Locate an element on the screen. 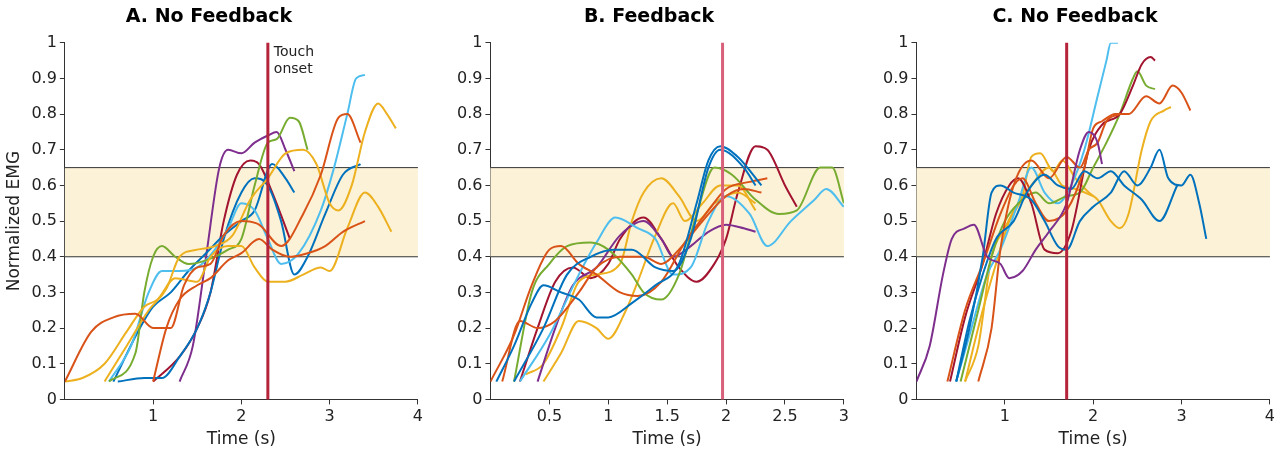 The image size is (1278, 457). chart-title: C. No Feedback is located at coordinates (1075, 15).